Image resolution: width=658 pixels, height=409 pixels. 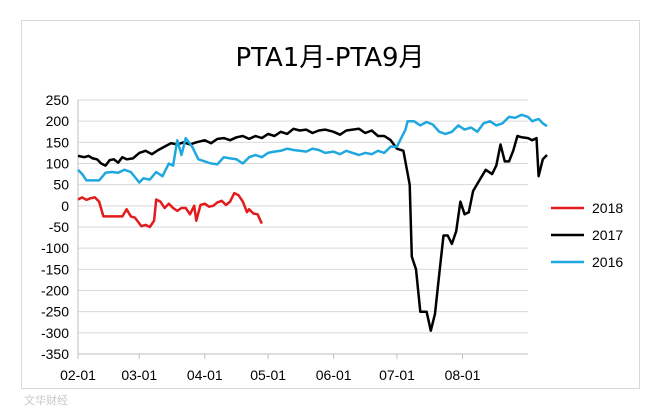 I want to click on x-tick-label: 03-01, so click(x=139, y=375).